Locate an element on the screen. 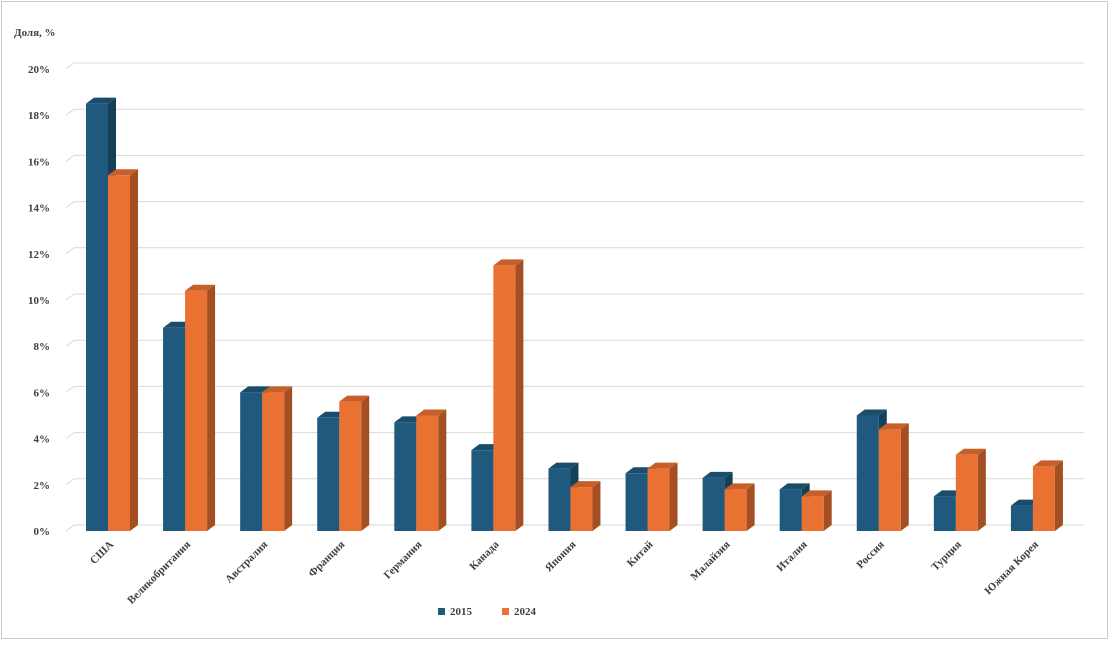 Image resolution: width=1111 pixels, height=645 pixels. legend: 2015 2024 is located at coordinates (487, 612).